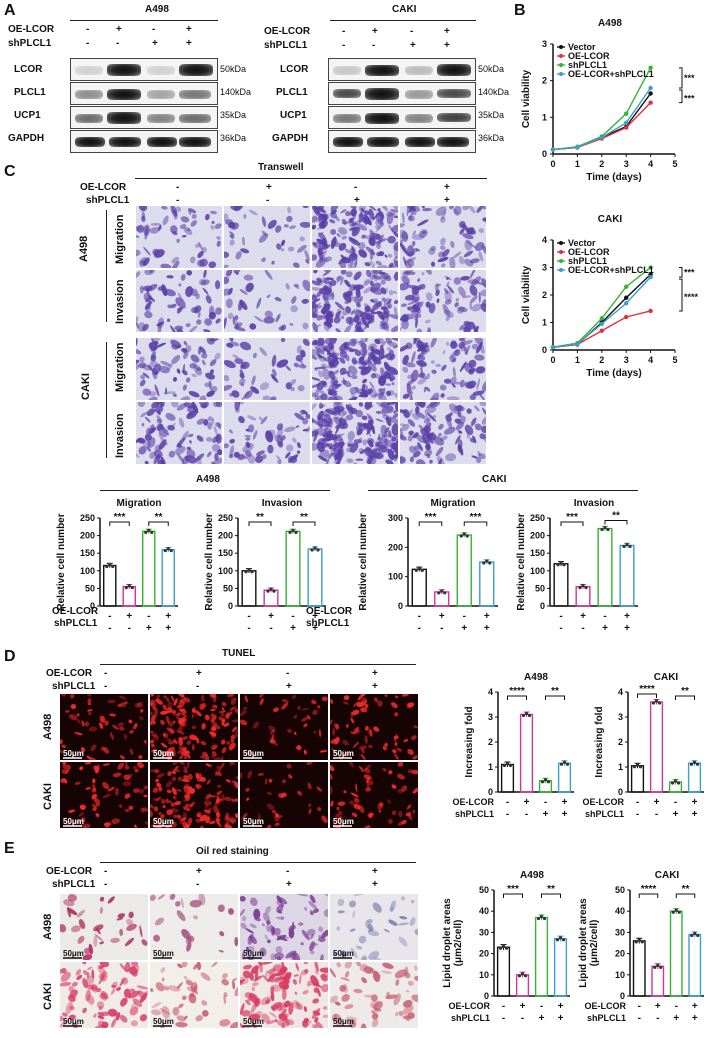  What do you see at coordinates (587, 65) in the screenshot?
I see `legend-label: shPLCL1` at bounding box center [587, 65].